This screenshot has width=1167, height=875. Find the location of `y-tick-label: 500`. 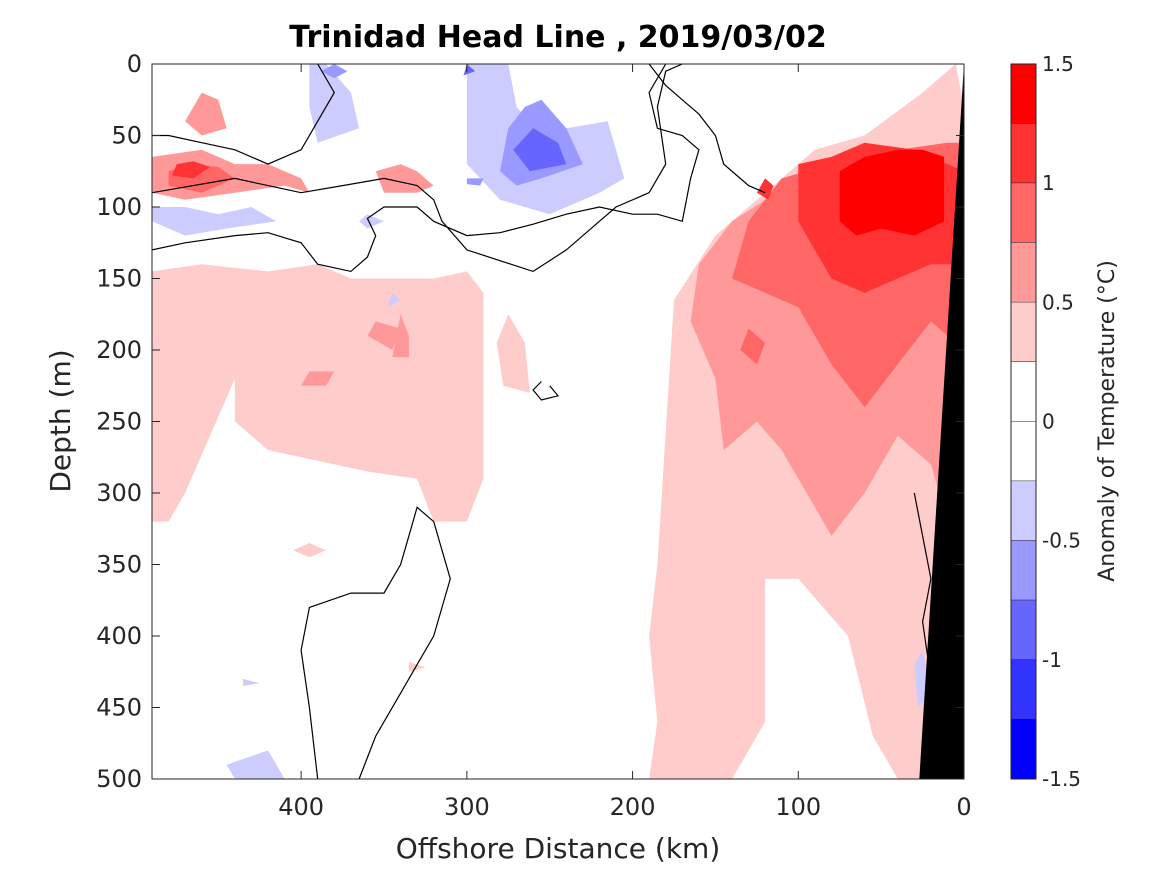

y-tick-label: 500 is located at coordinates (119, 779).